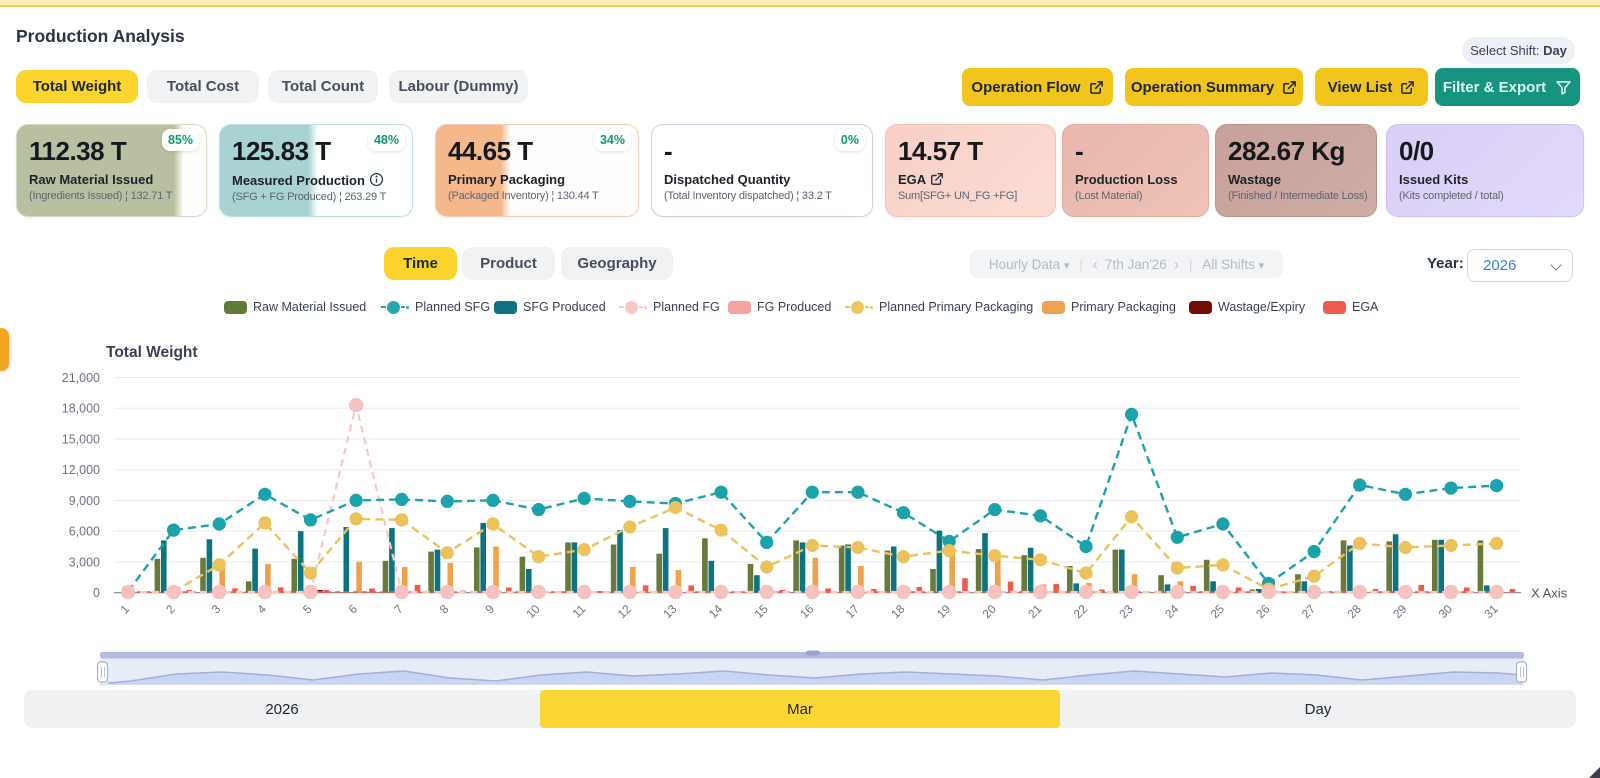  I want to click on svg-text: 5, so click(307, 609).